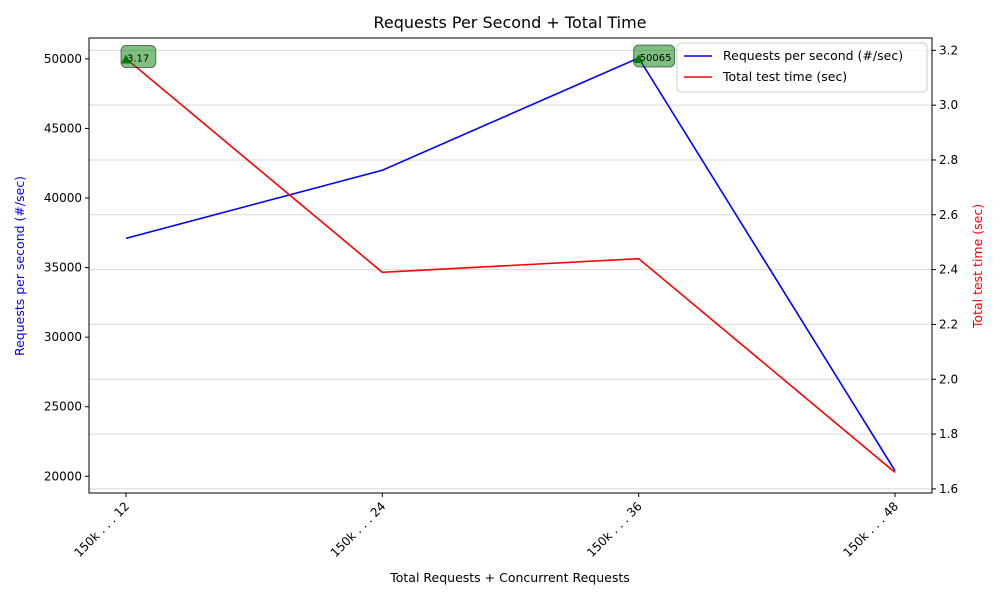  I want to click on left-tick-label: 35000, so click(63, 268).